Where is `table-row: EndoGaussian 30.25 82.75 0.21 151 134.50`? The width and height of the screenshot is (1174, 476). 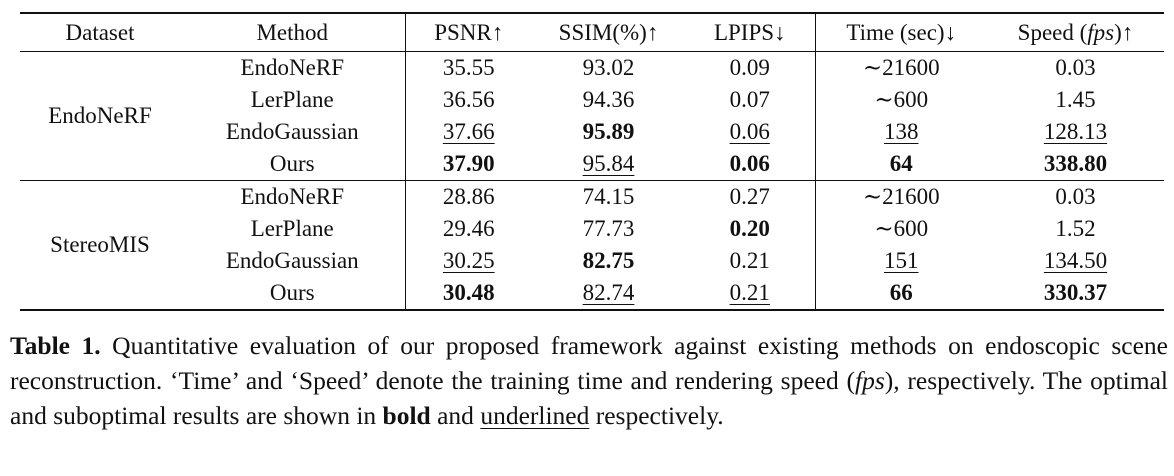 table-row: EndoGaussian 30.25 82.75 0.21 151 134.50 is located at coordinates (592, 261).